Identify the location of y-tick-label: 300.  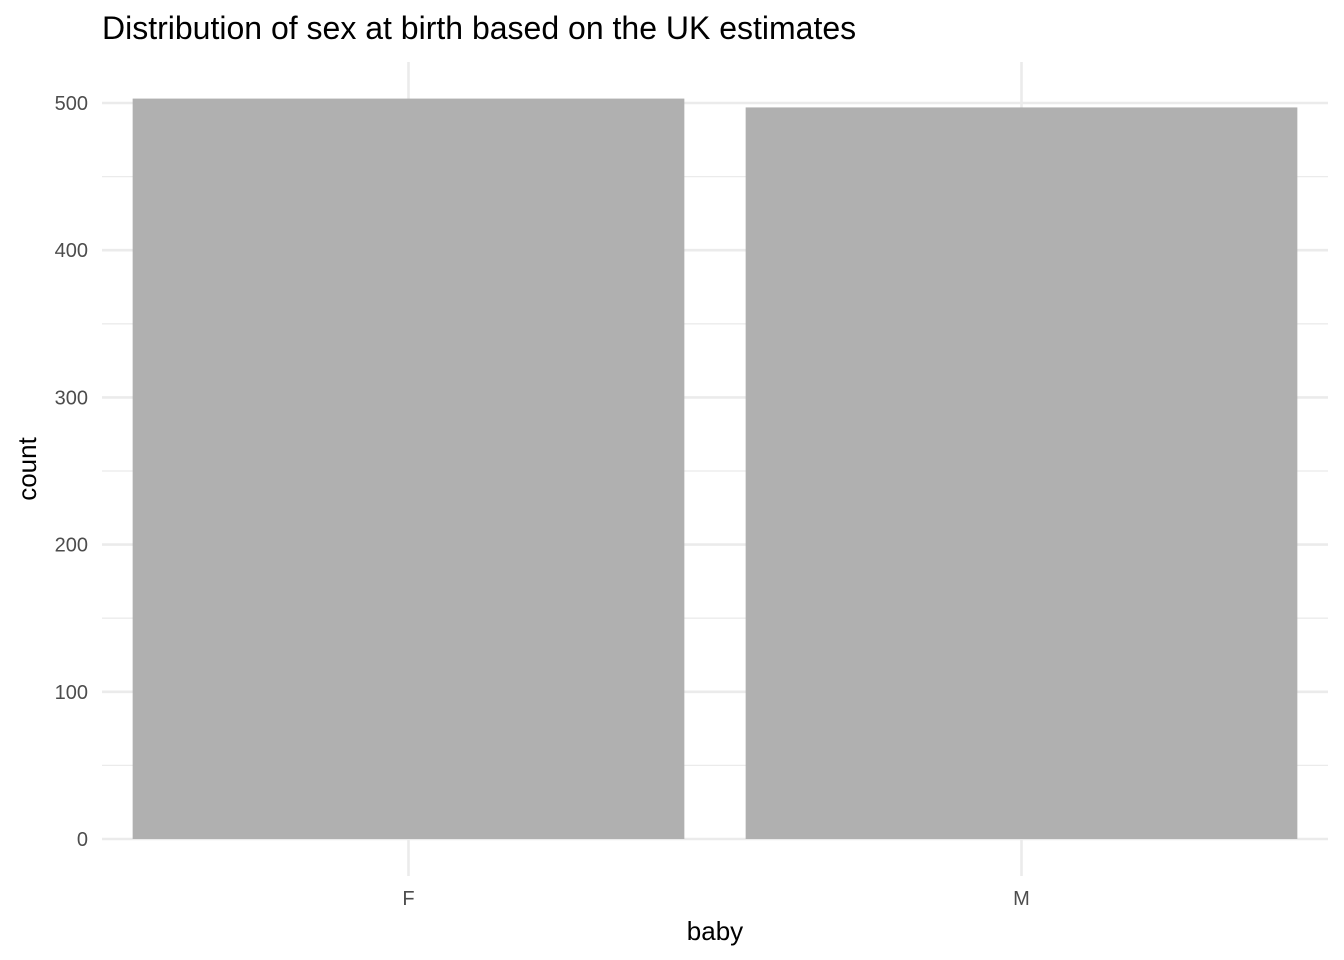
(71, 398).